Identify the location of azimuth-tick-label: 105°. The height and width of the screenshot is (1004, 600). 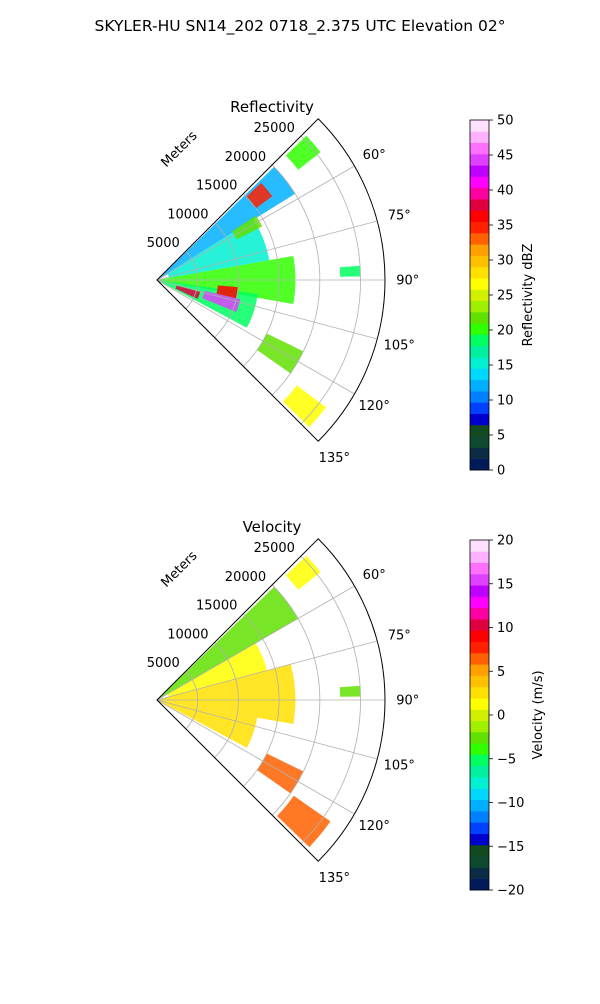
(399, 345).